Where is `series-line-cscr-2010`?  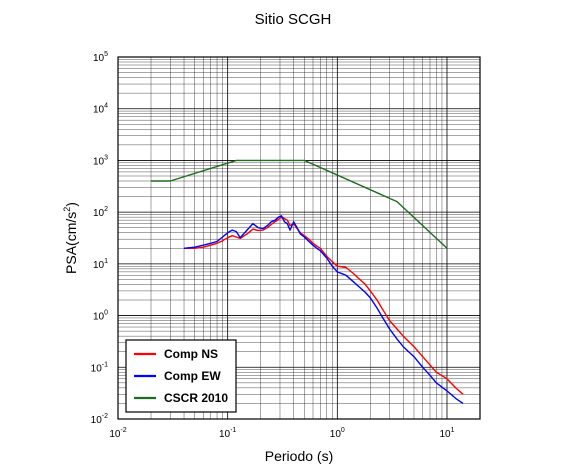
series-line-cscr-2010 is located at coordinates (299, 204).